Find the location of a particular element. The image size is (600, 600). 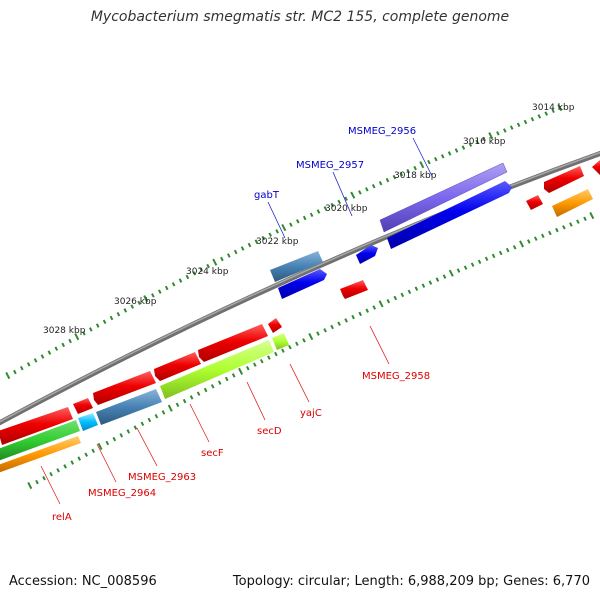

tick-label: 3024 kbp is located at coordinates (207, 272).